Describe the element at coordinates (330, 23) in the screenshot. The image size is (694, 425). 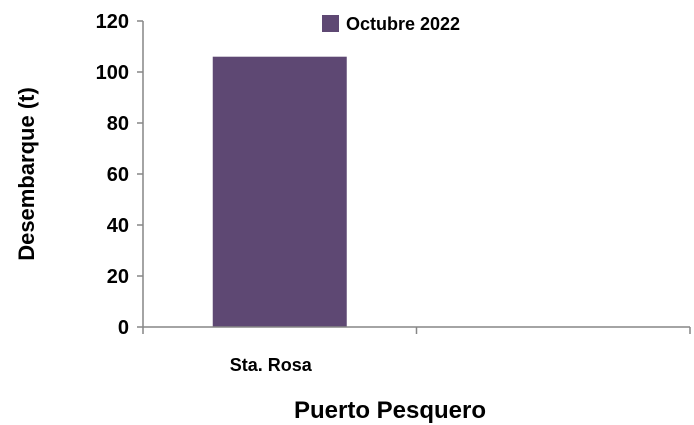
I see `legend-swatch` at that location.